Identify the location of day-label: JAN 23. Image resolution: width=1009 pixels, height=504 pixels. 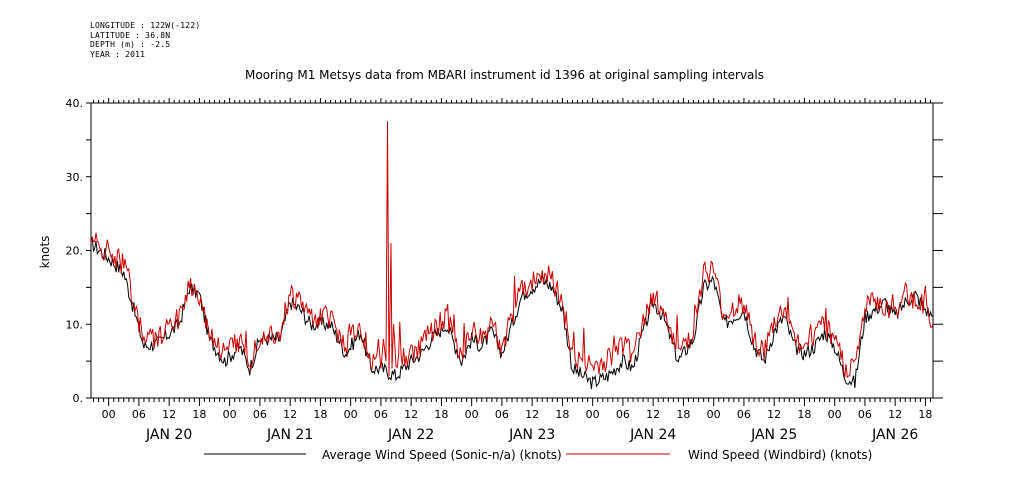
(531, 435).